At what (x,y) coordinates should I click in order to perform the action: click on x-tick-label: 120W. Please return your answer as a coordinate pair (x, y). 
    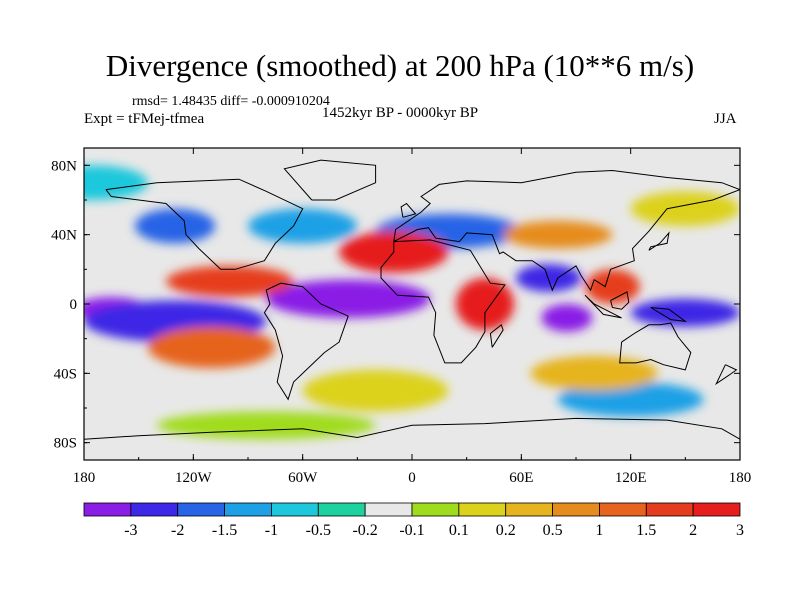
    Looking at the image, I should click on (194, 478).